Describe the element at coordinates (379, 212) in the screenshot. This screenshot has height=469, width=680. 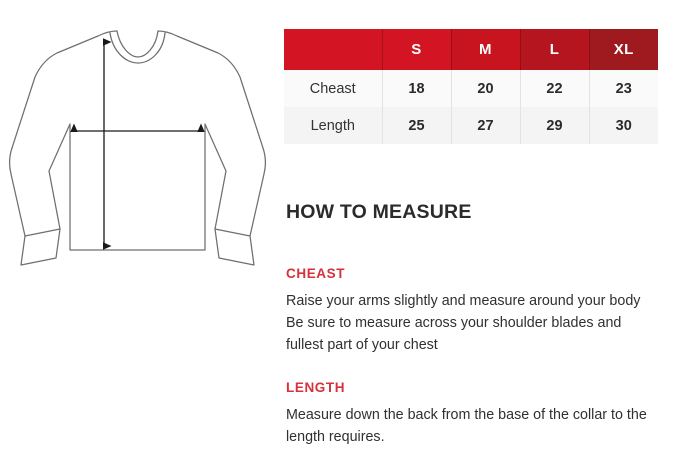
I see `how-to-measure-title: HOW TO MEASURE` at that location.